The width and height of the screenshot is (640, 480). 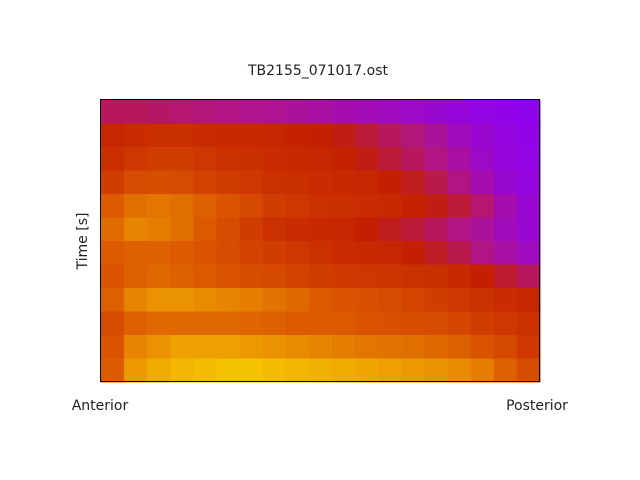 What do you see at coordinates (83, 242) in the screenshot?
I see `y-axis-label: Time [s]` at bounding box center [83, 242].